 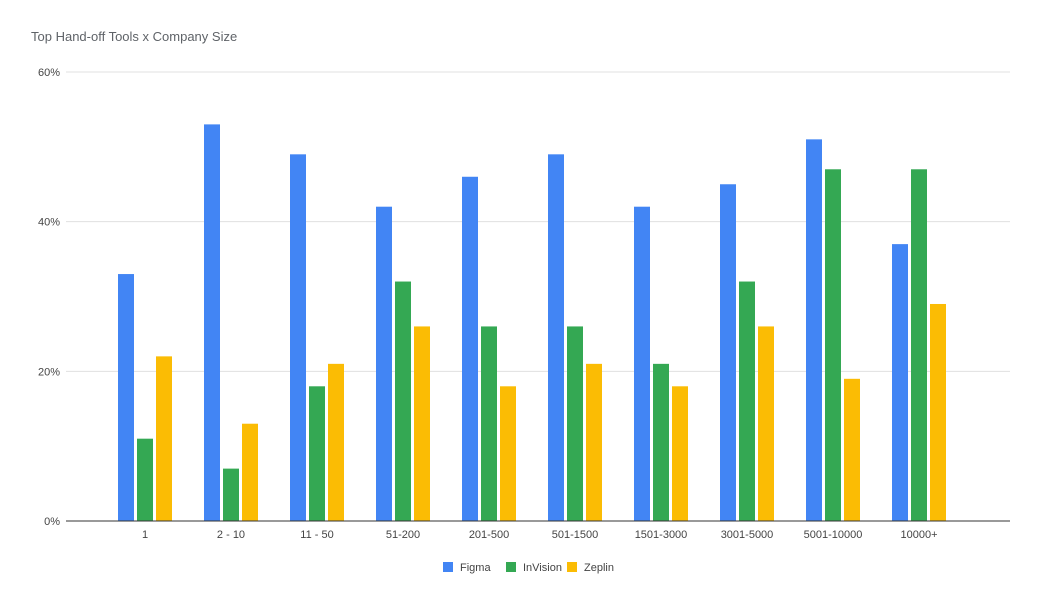 What do you see at coordinates (572, 567) in the screenshot?
I see `legend-swatch-zeplin` at bounding box center [572, 567].